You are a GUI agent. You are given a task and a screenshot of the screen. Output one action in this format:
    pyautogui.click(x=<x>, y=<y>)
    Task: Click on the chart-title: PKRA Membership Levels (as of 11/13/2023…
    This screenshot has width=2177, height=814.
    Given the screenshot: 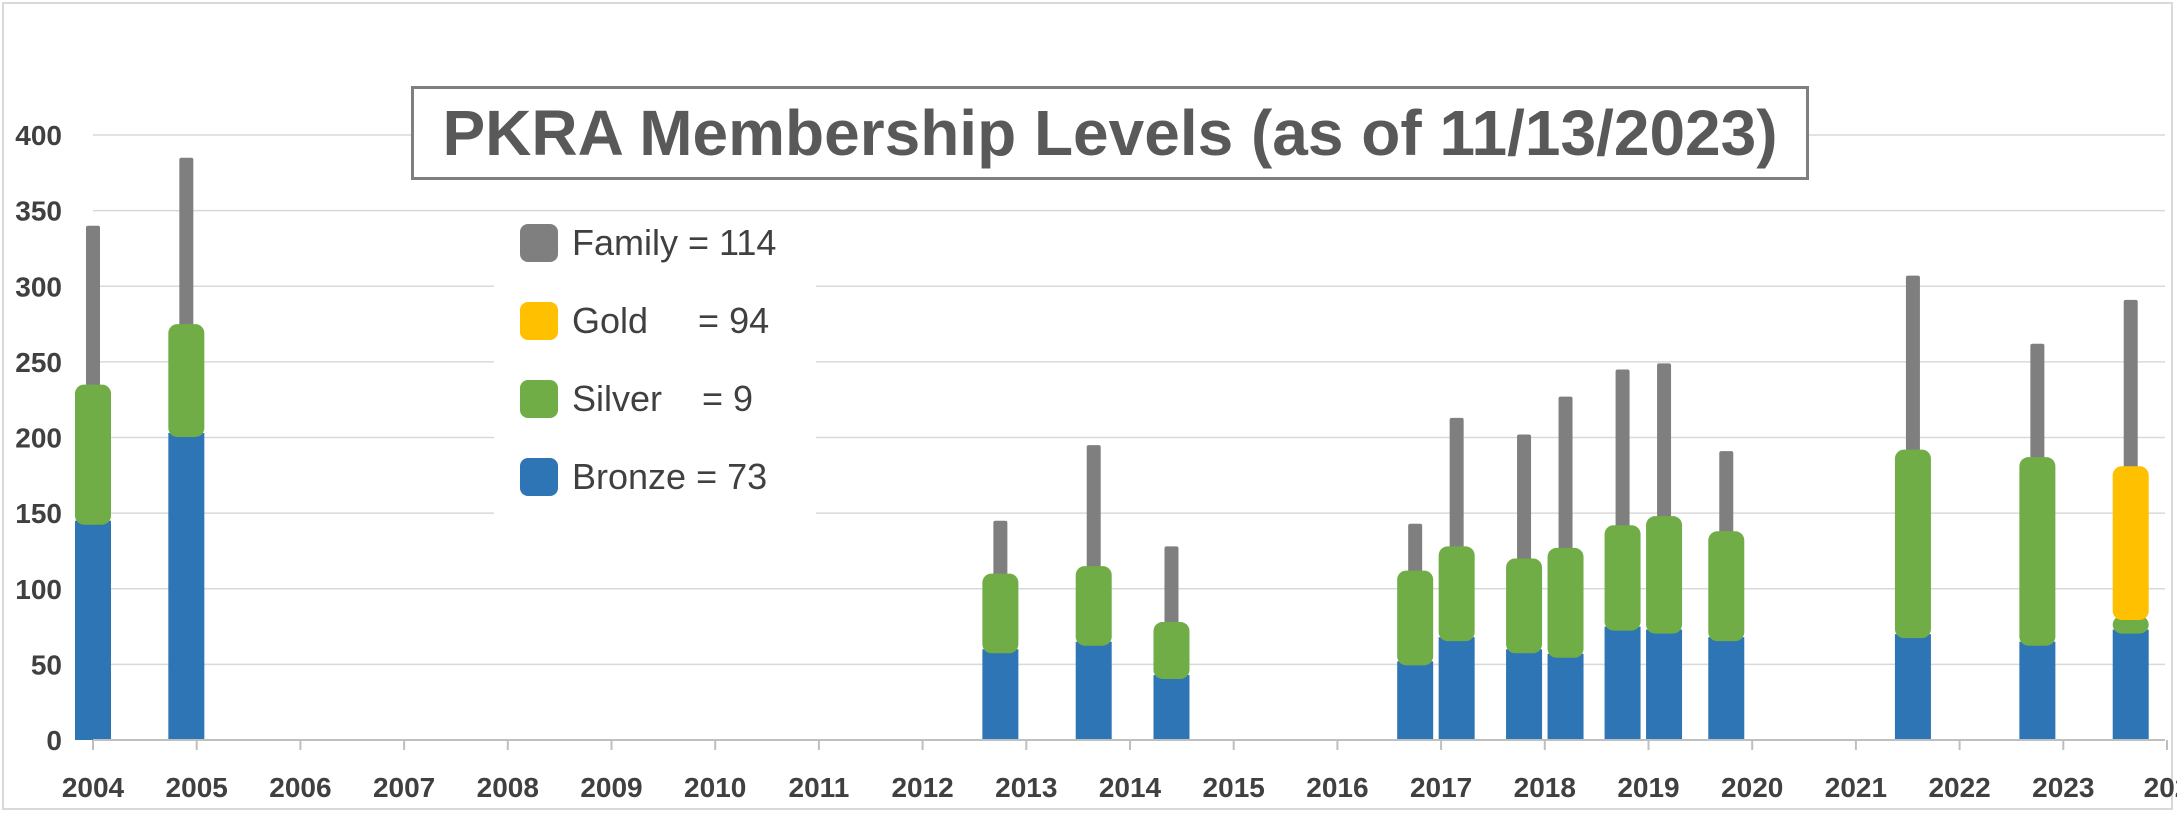 What is the action you would take?
    pyautogui.click(x=1110, y=133)
    